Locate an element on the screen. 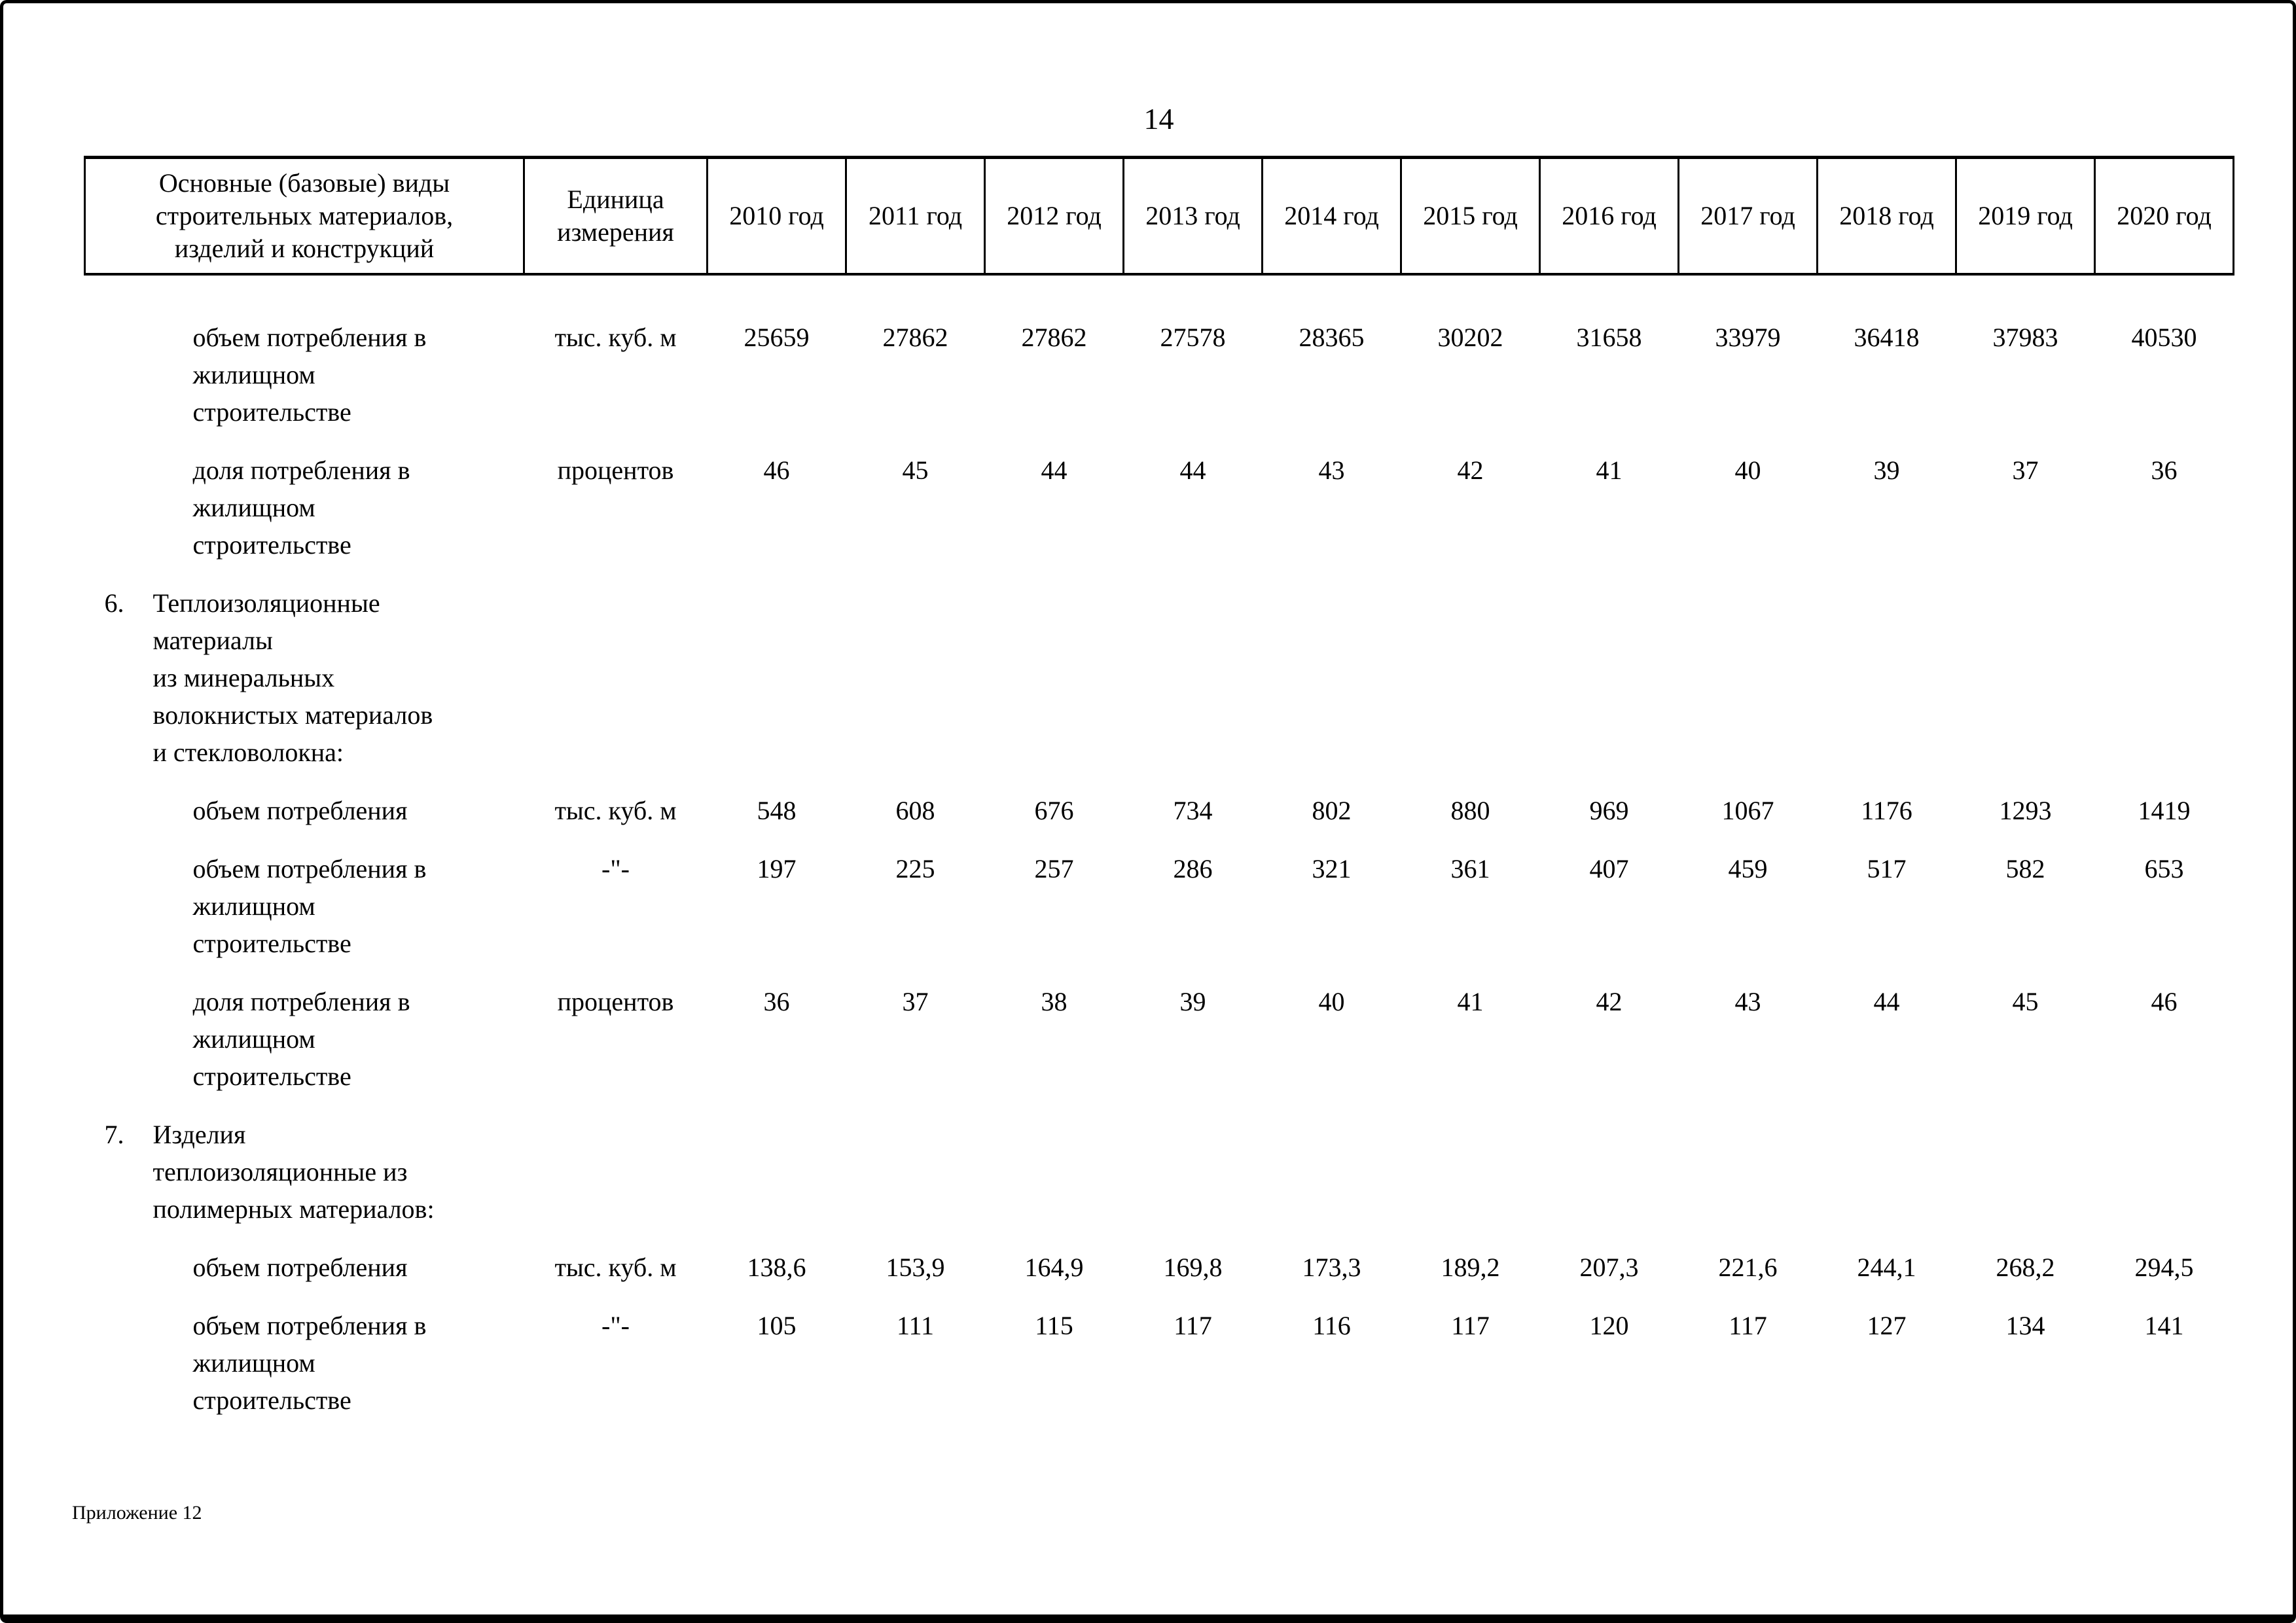  row-value: 169,8 is located at coordinates (1193, 1267).